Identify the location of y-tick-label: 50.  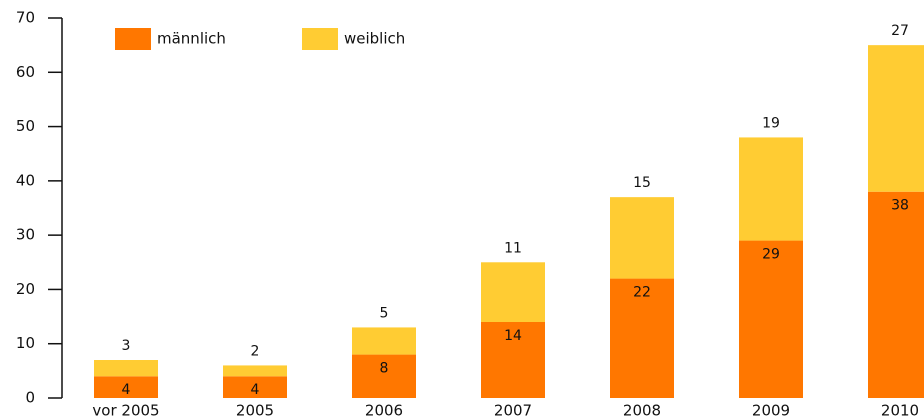
(25, 126).